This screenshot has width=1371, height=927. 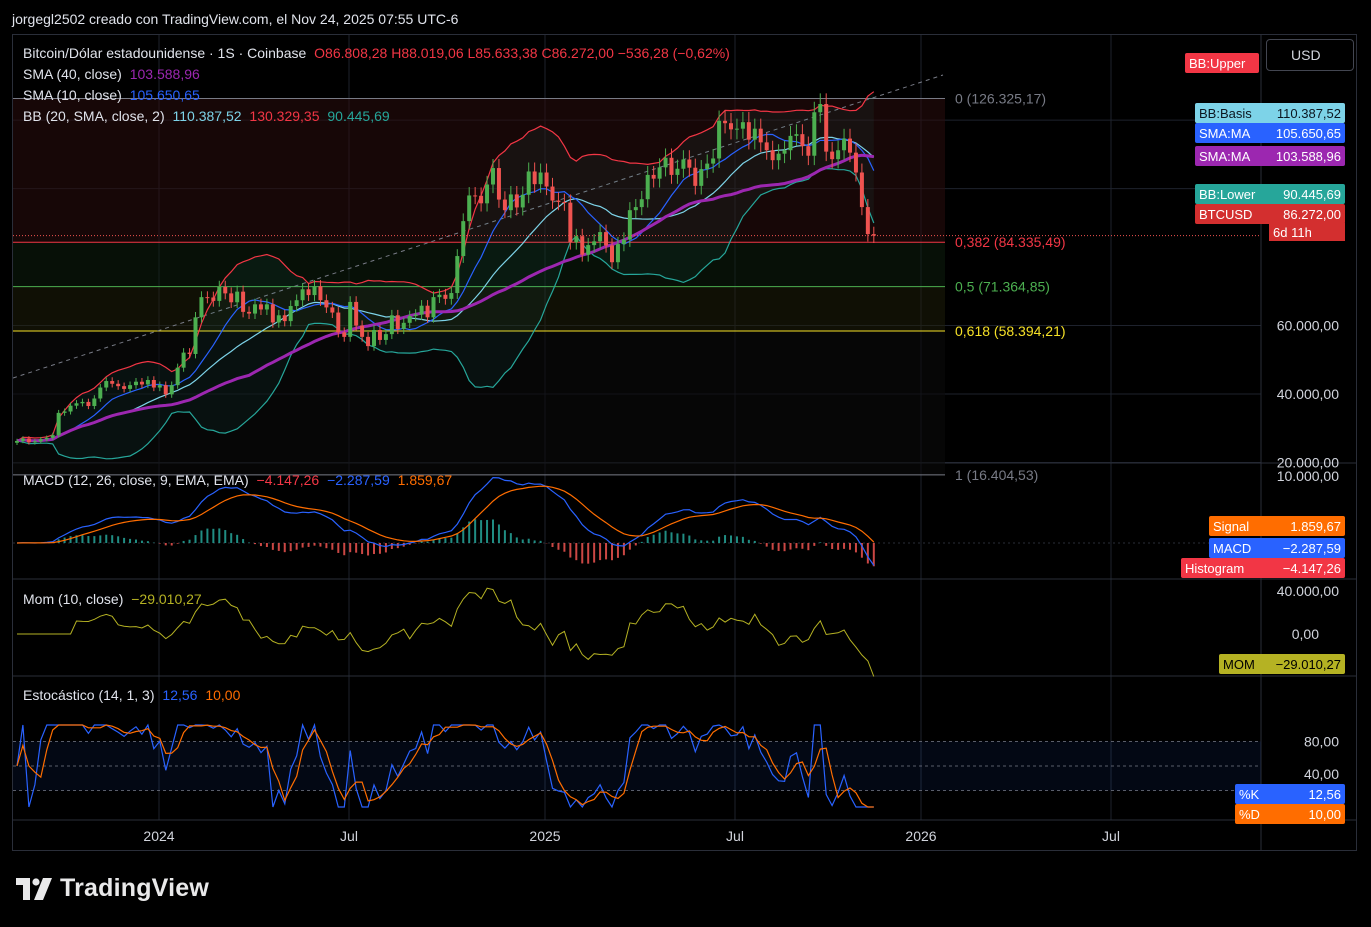 What do you see at coordinates (1249, 794) in the screenshot?
I see `tag-stoch-k-label: %K` at bounding box center [1249, 794].